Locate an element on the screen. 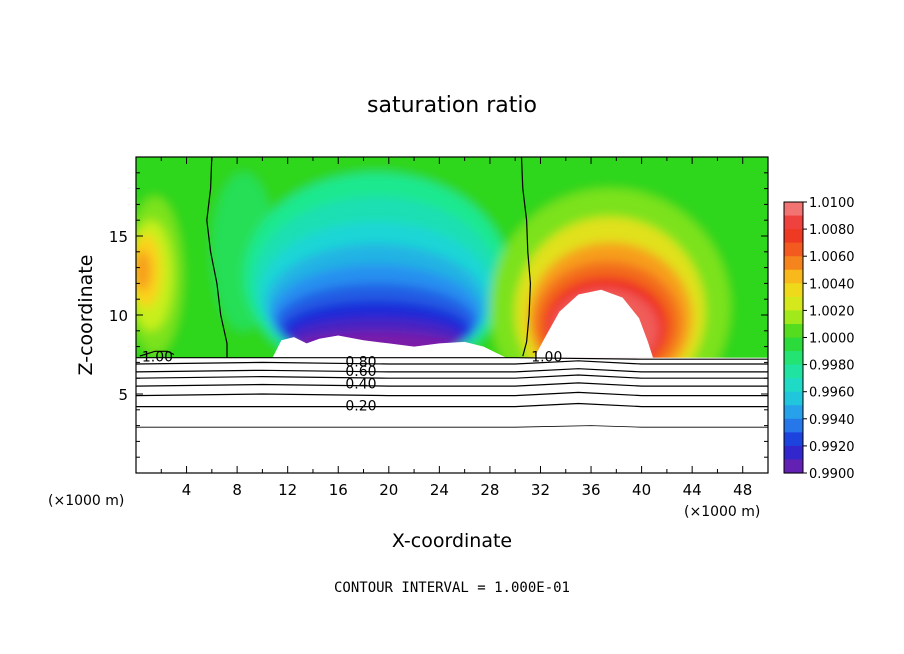 The image size is (904, 654). colorbar-label-6: 0.9980 is located at coordinates (832, 366).